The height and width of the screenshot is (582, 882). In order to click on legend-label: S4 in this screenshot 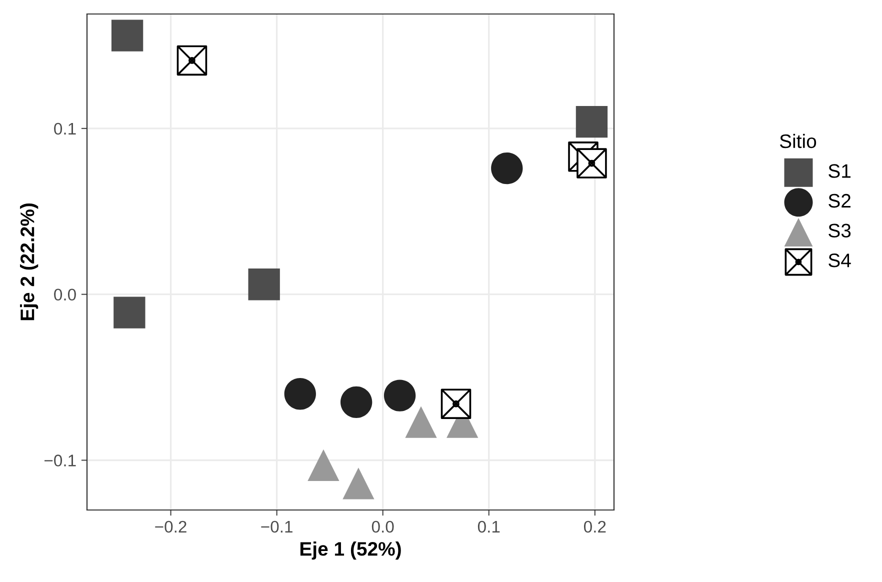, I will do `click(839, 261)`.